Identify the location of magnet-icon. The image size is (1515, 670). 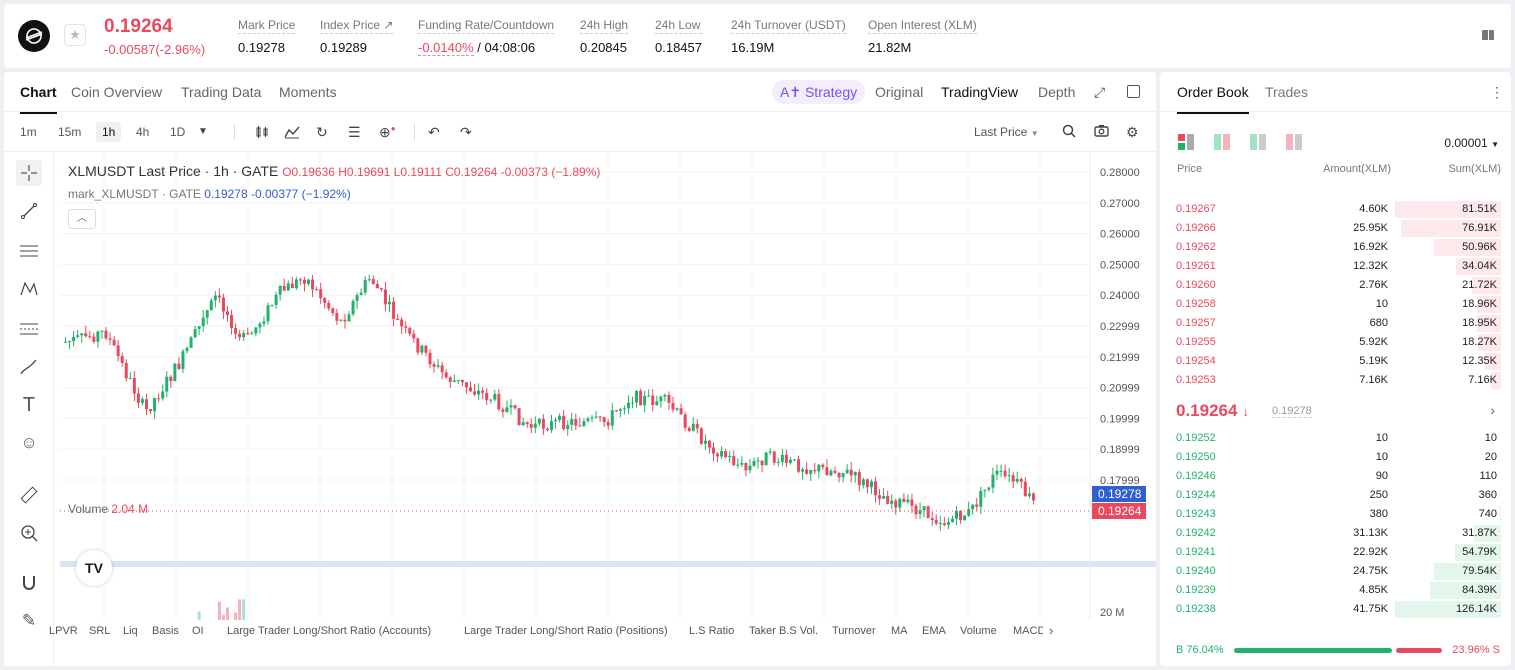
(29, 583).